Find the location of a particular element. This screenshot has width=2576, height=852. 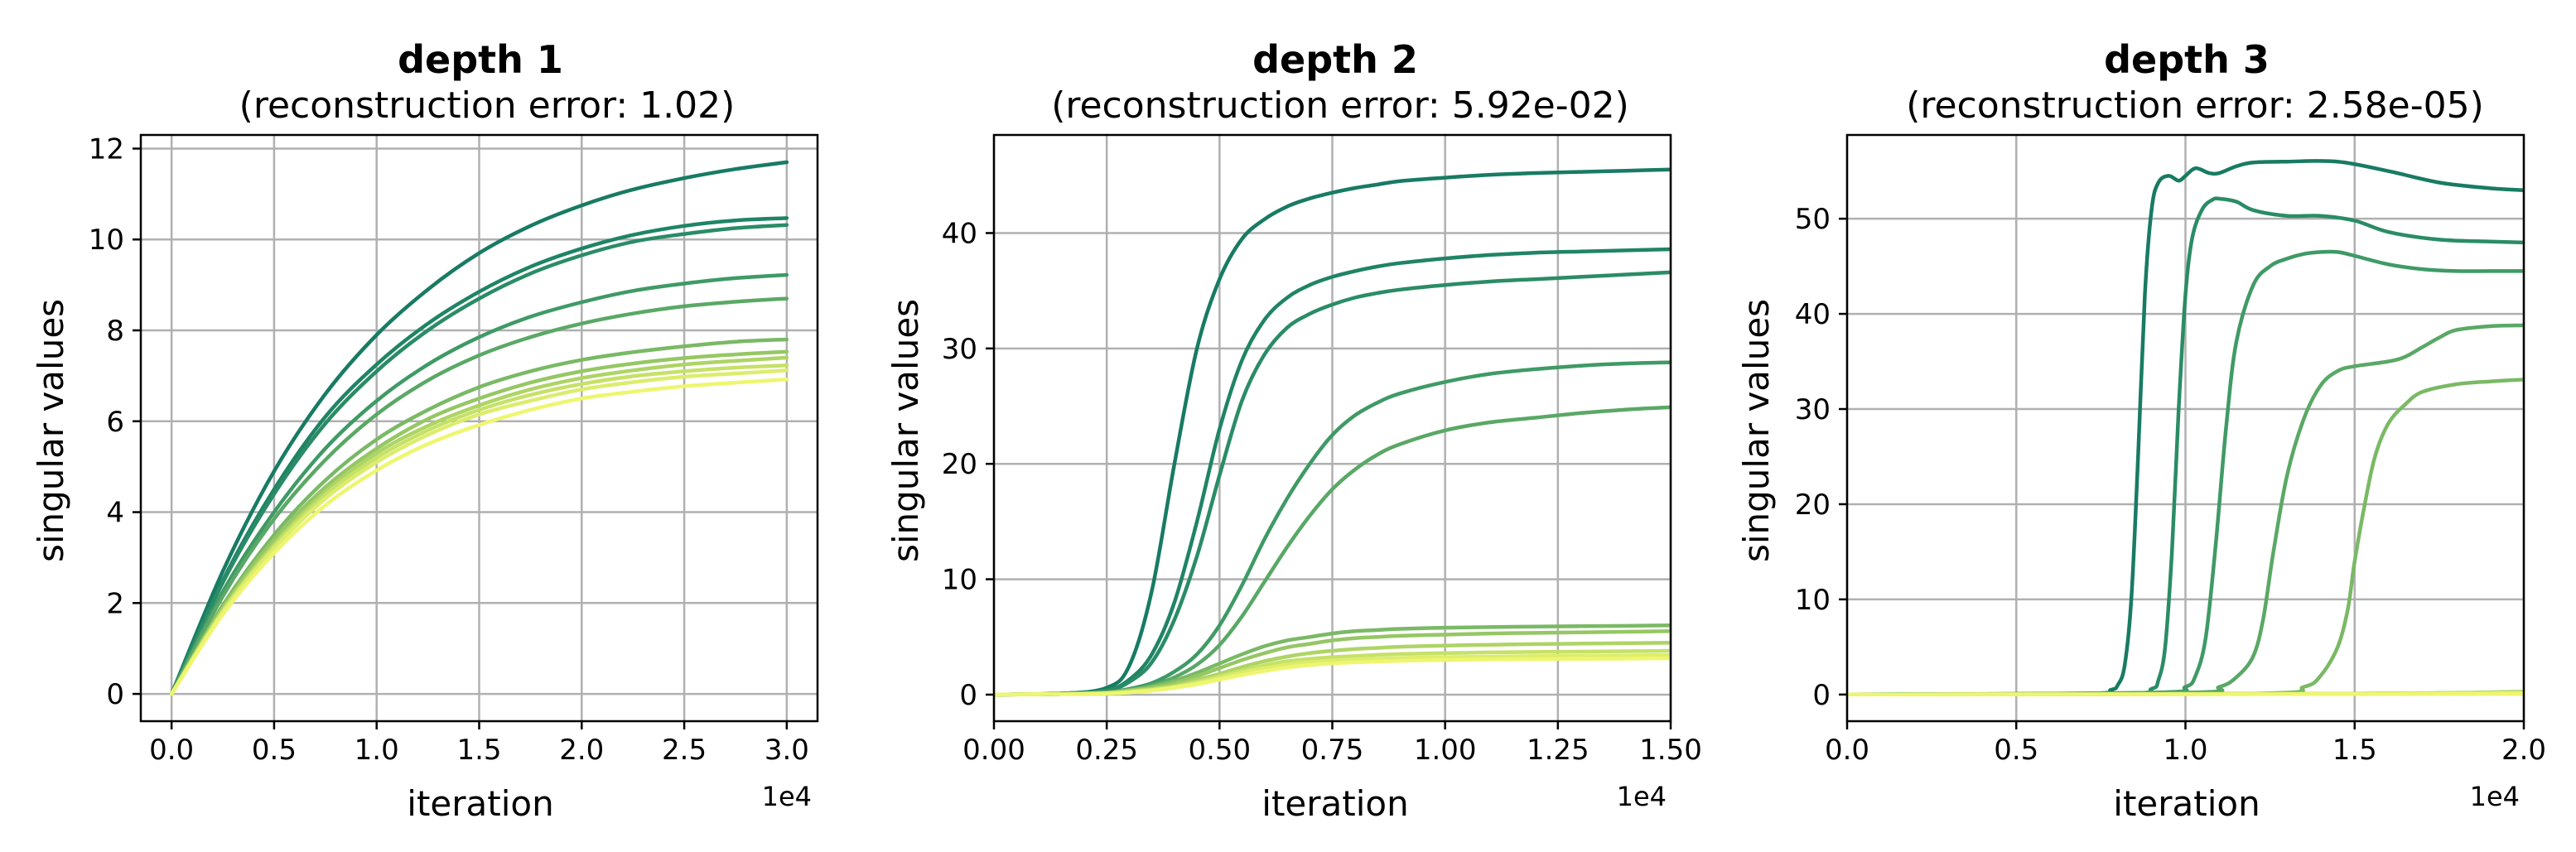

x-tick-label: 3.0 is located at coordinates (787, 750).